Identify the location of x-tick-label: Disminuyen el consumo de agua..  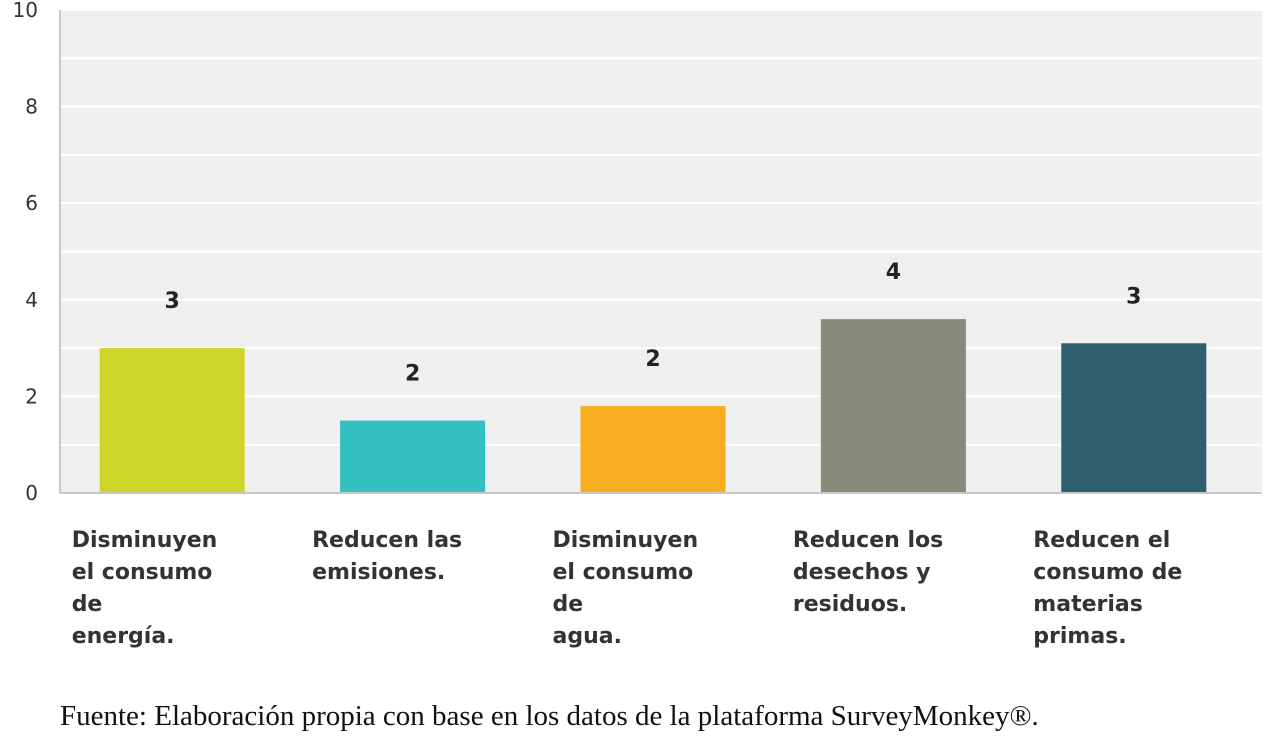
(626, 588).